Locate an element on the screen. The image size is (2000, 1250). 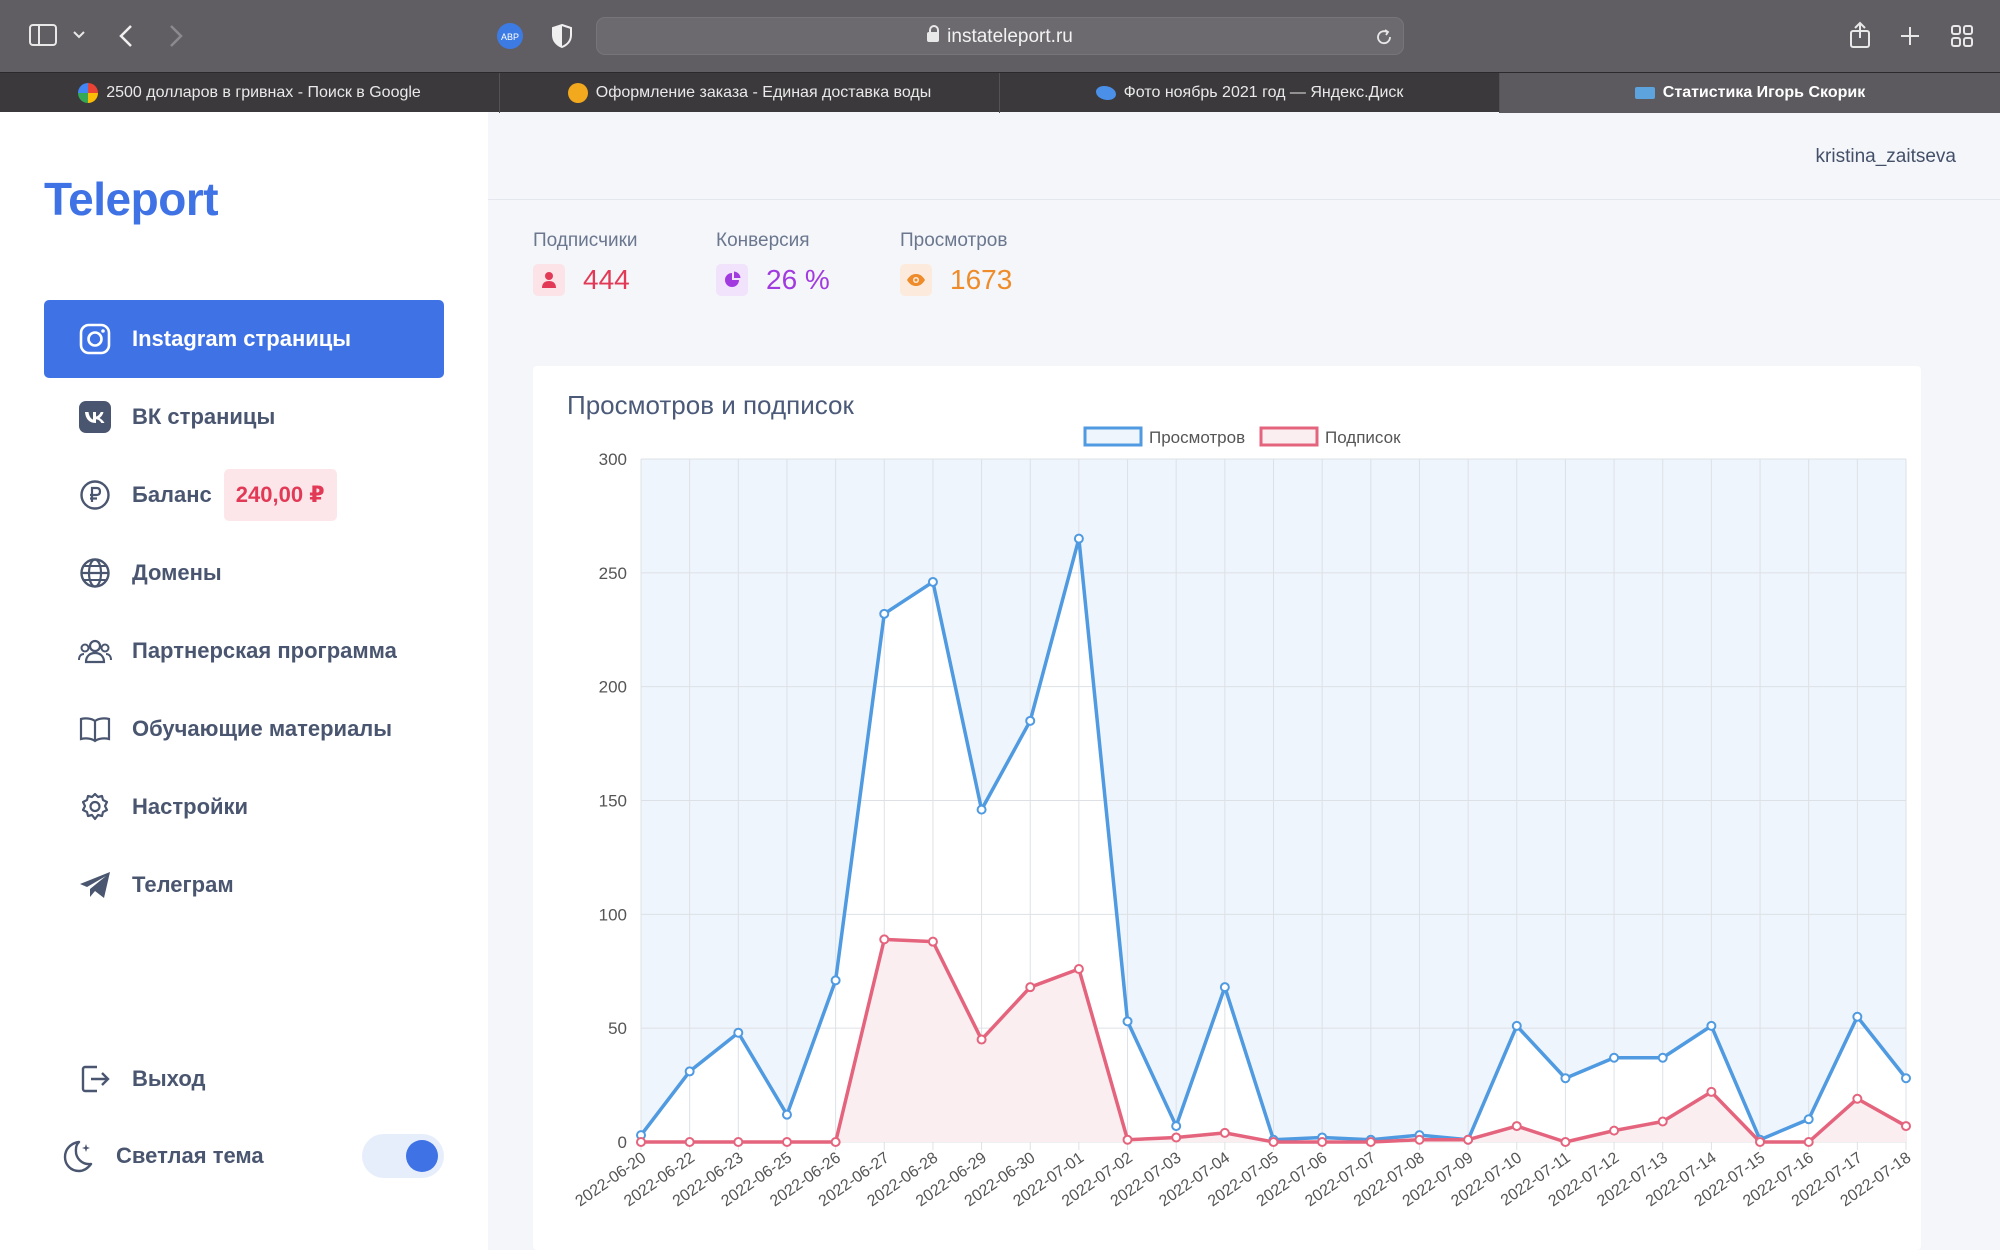
tab-title: 2500 долларов в гривнах - Поиск в Google is located at coordinates (263, 92).